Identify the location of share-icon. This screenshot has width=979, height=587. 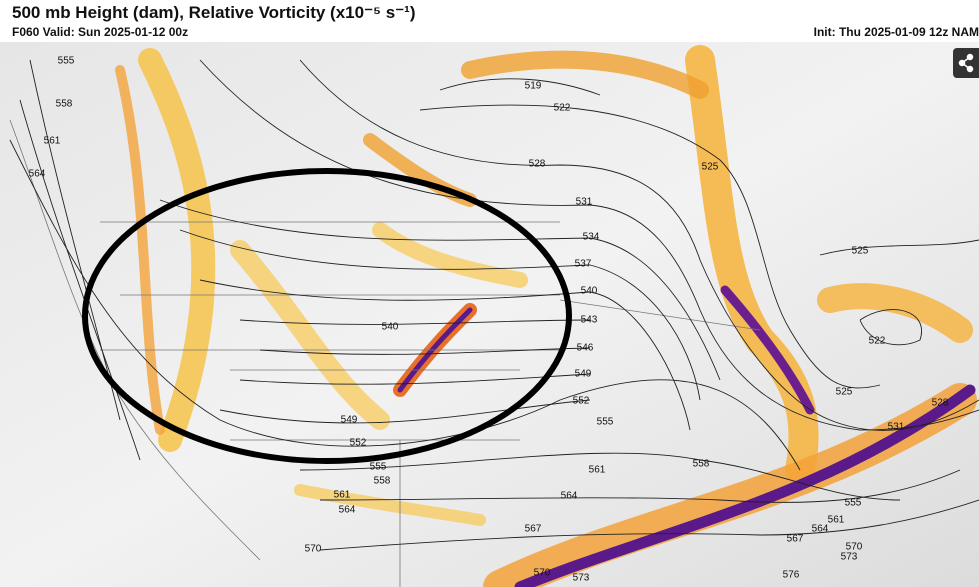
(966, 63).